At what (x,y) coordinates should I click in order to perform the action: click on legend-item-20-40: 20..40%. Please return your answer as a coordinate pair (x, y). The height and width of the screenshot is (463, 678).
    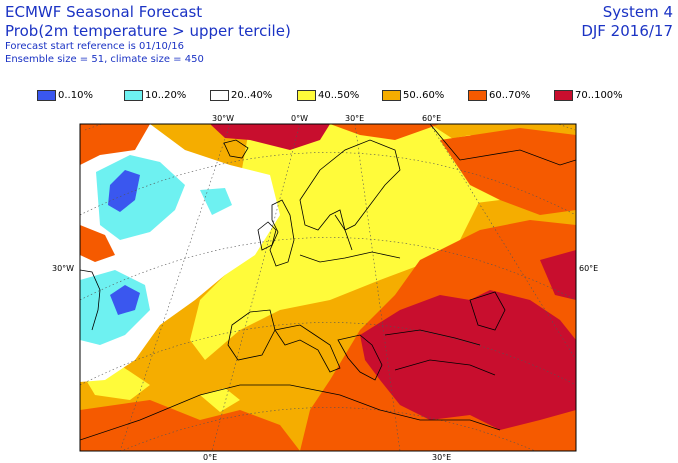
    Looking at the image, I should click on (241, 95).